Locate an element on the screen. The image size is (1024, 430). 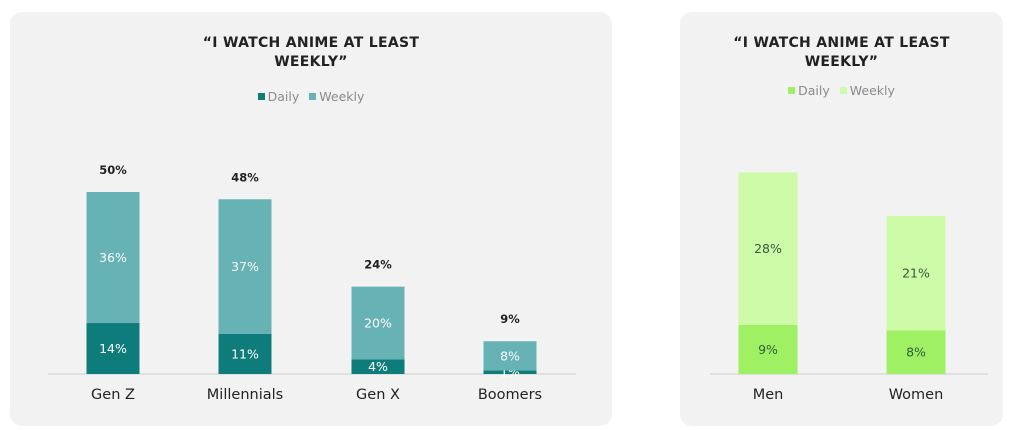
data-label-weekly: 8% is located at coordinates (510, 355).